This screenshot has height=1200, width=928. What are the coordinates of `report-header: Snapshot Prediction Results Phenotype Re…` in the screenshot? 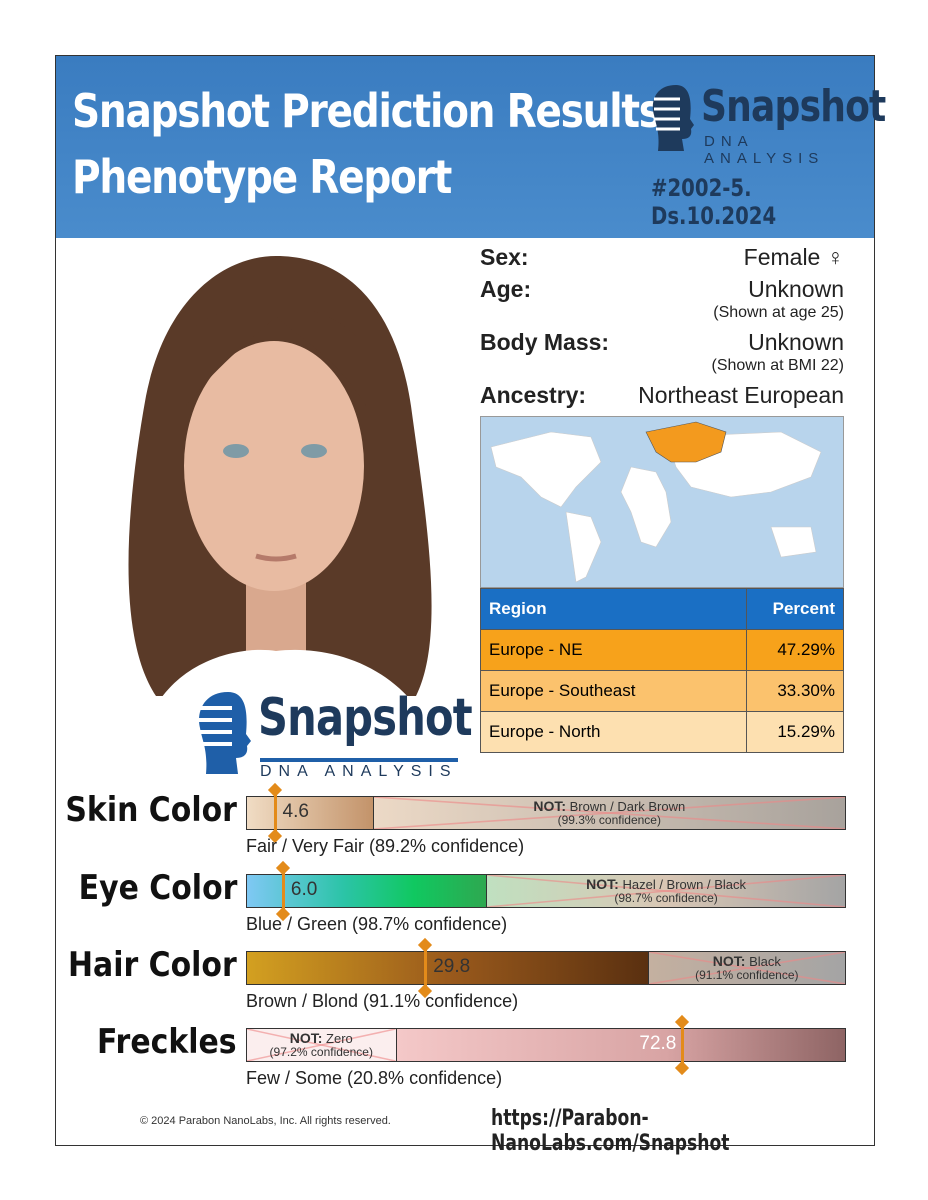 It's located at (471, 147).